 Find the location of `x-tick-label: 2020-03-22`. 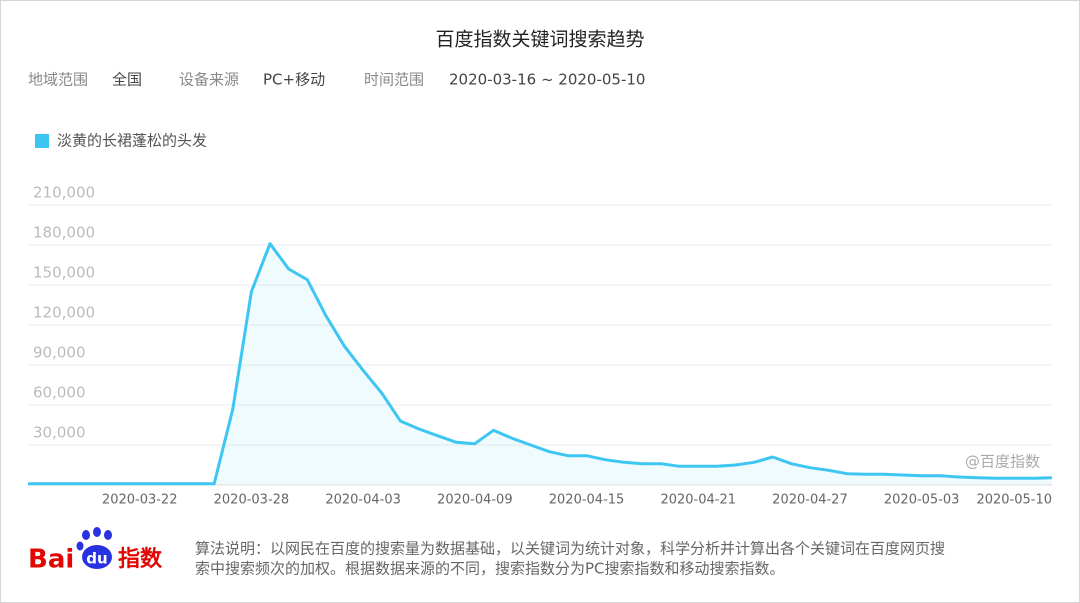

x-tick-label: 2020-03-22 is located at coordinates (140, 500).